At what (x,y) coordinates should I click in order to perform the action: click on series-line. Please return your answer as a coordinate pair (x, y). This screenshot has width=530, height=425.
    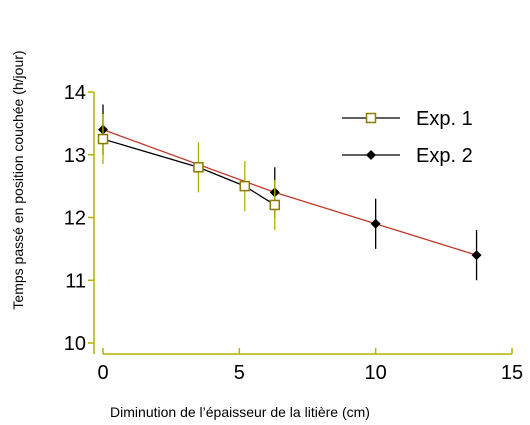
    Looking at the image, I should click on (189, 172).